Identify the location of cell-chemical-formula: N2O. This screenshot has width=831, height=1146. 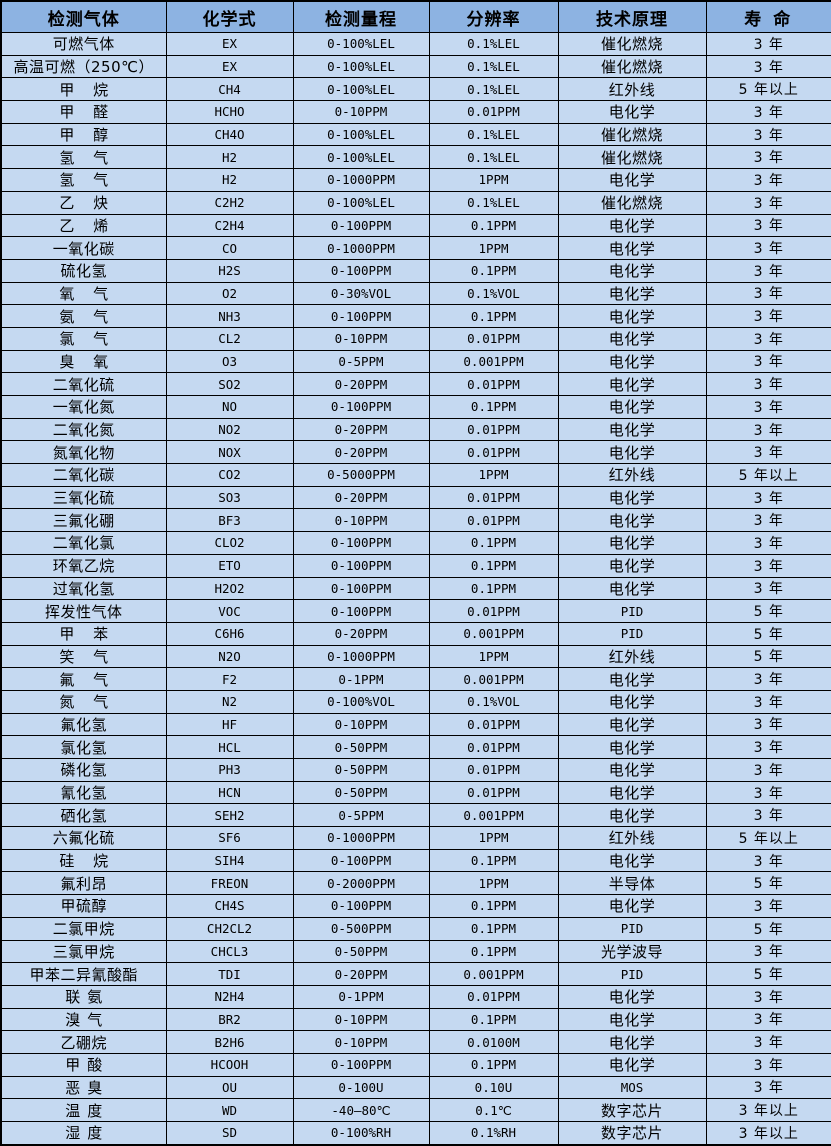
(229, 656).